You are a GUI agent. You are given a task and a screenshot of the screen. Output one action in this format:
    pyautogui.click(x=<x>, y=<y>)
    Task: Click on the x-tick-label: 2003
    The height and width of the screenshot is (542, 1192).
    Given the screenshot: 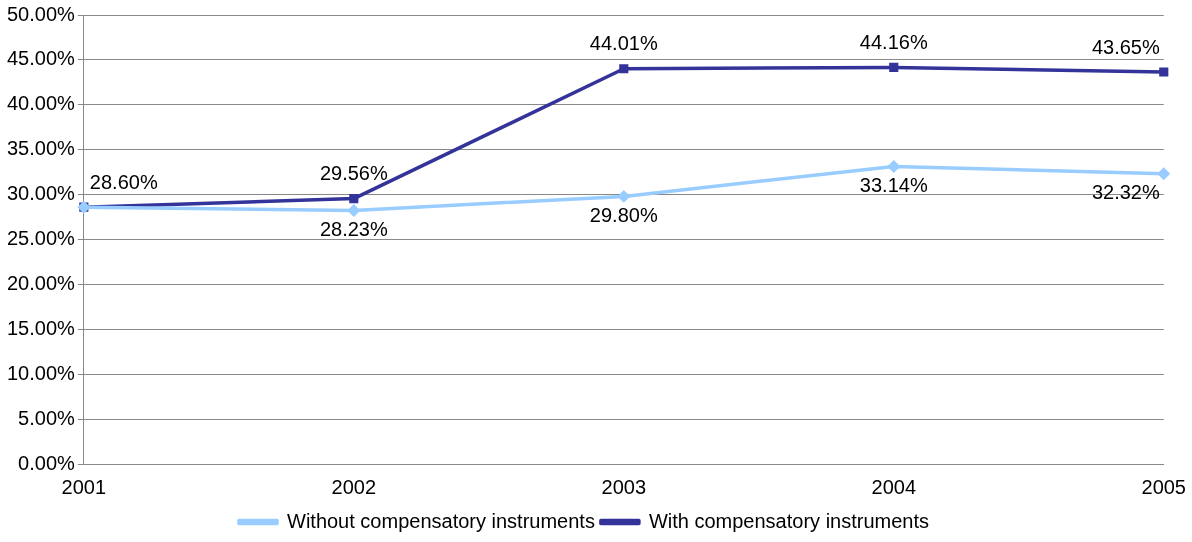 What is the action you would take?
    pyautogui.click(x=624, y=486)
    